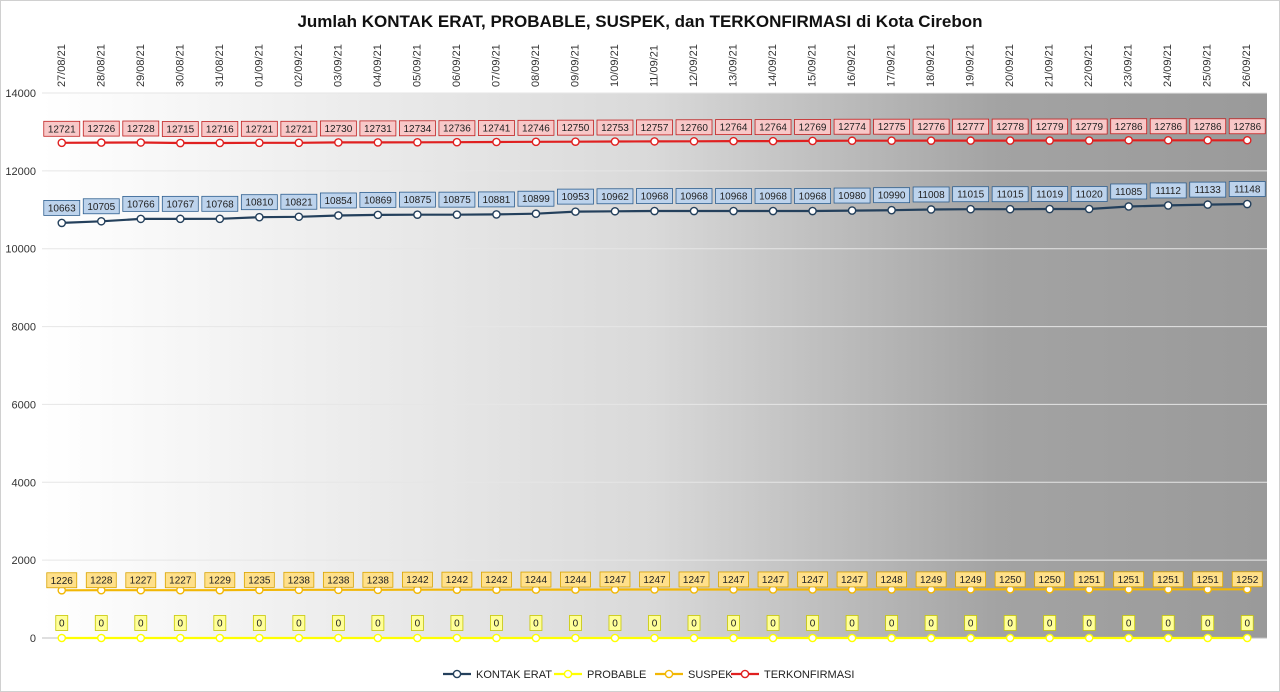 The height and width of the screenshot is (692, 1280). What do you see at coordinates (734, 128) in the screenshot?
I see `svg-text: 12764` at bounding box center [734, 128].